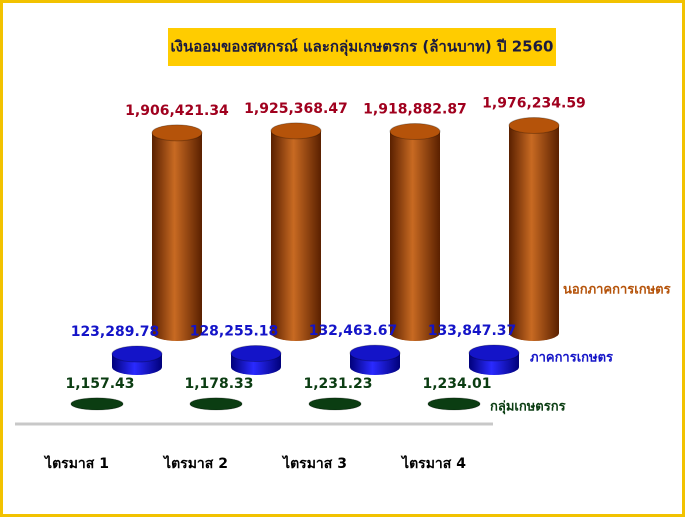 The height and width of the screenshot is (517, 685). I want to click on value-label: 1,178.33, so click(218, 384).